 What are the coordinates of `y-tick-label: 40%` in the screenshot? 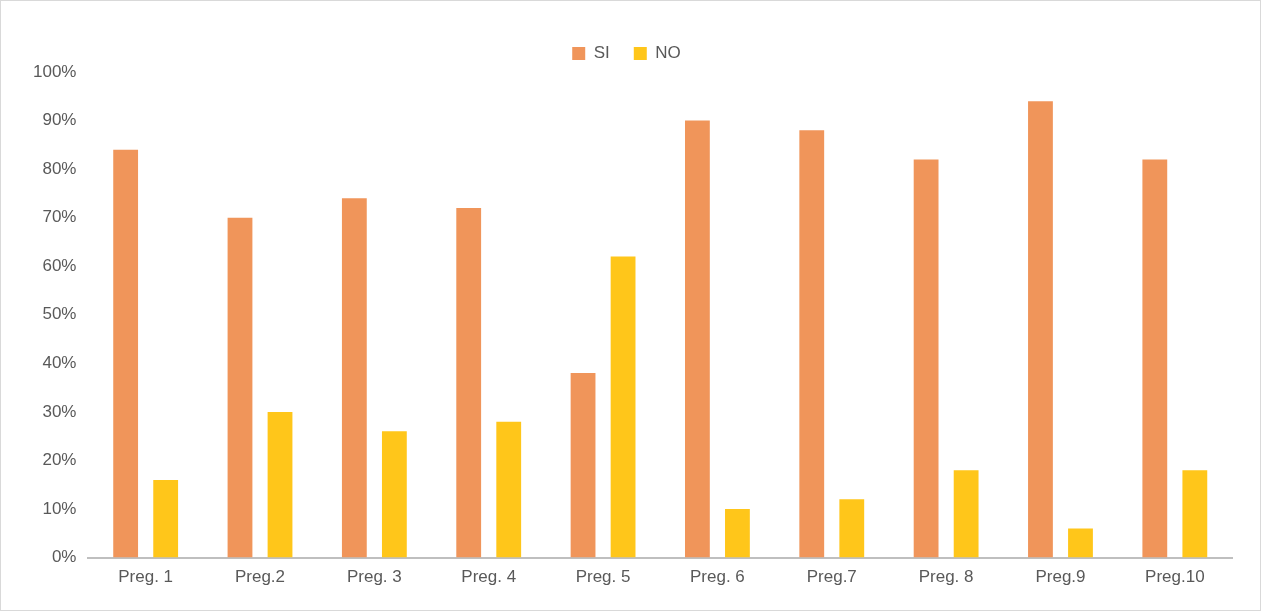 It's located at (59, 363).